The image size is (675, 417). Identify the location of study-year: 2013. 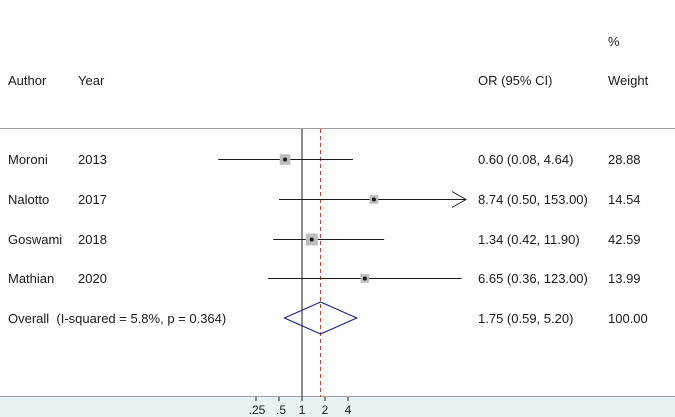
(92, 159).